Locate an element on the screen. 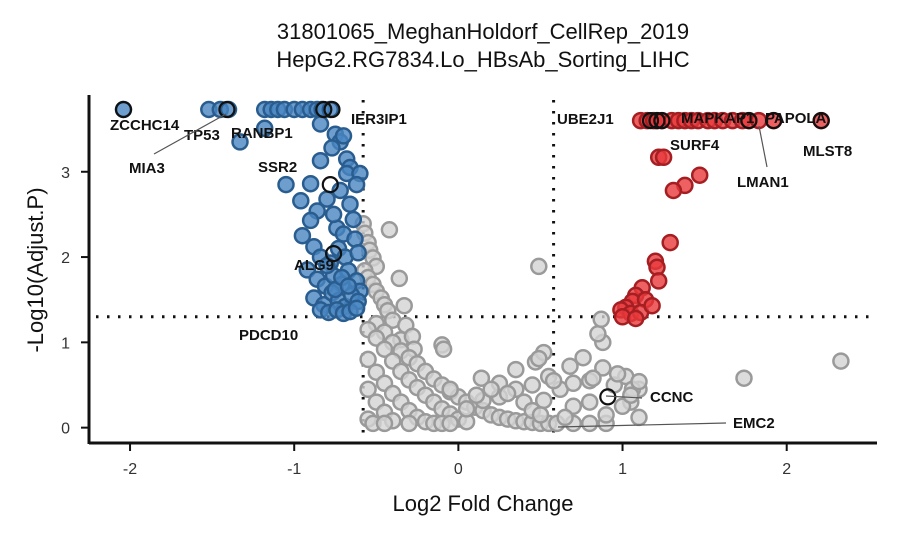 This screenshot has width=900, height=540. x-tick-label: -1 is located at coordinates (294, 469).